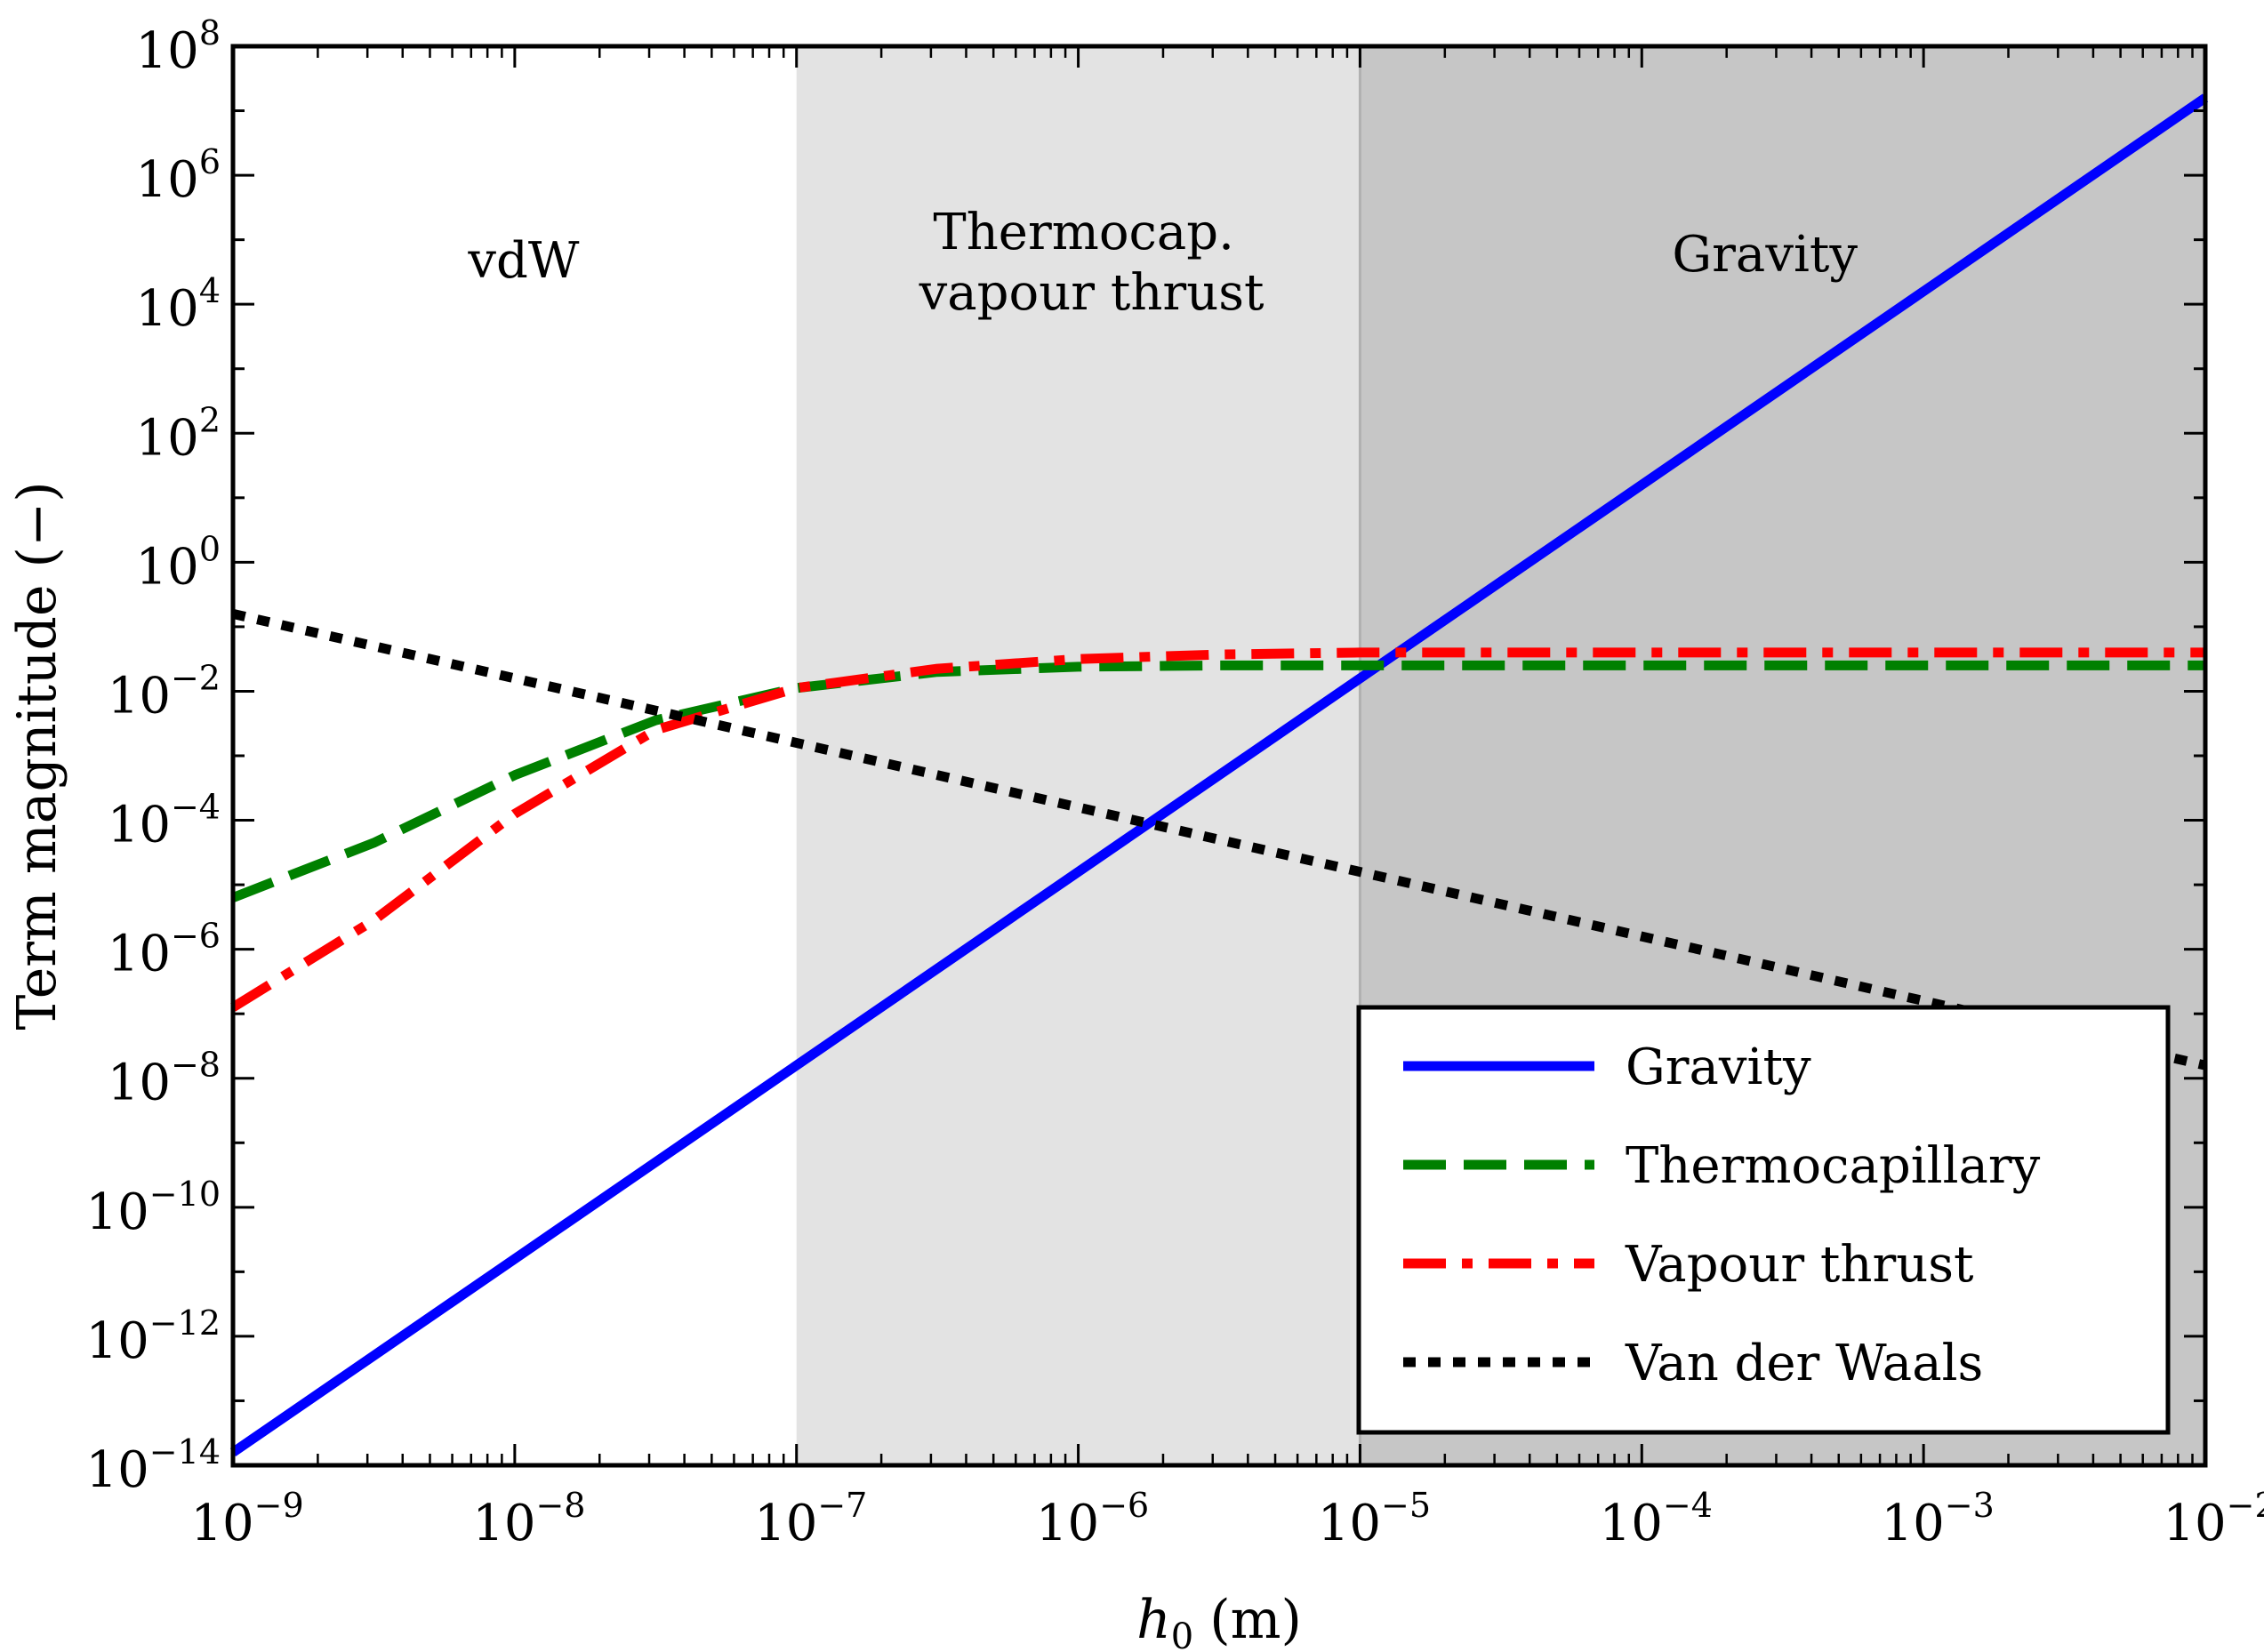 Image resolution: width=2264 pixels, height=1652 pixels. I want to click on legend-label-thermocapillary: Thermocapillary, so click(1833, 1166).